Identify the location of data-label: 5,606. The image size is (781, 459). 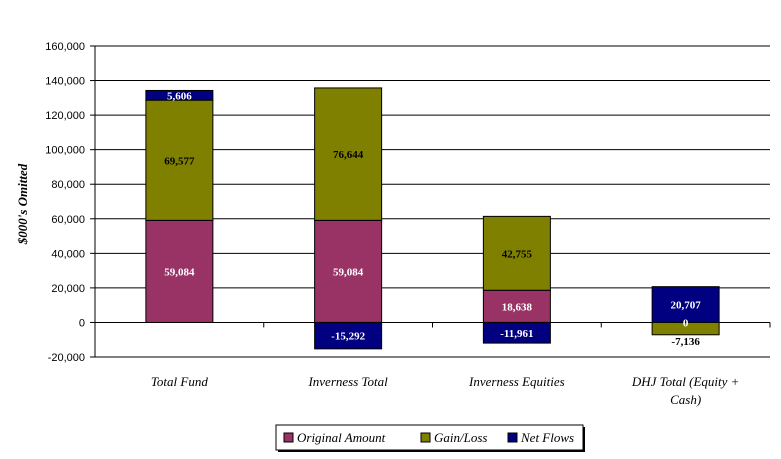
(179, 96).